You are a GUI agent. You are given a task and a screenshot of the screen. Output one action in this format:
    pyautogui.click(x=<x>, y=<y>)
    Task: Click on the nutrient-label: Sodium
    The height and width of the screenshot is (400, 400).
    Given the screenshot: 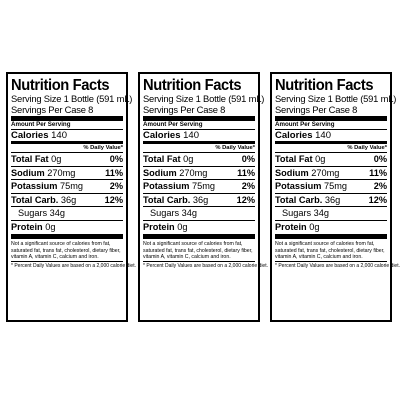 What is the action you would take?
    pyautogui.click(x=292, y=172)
    